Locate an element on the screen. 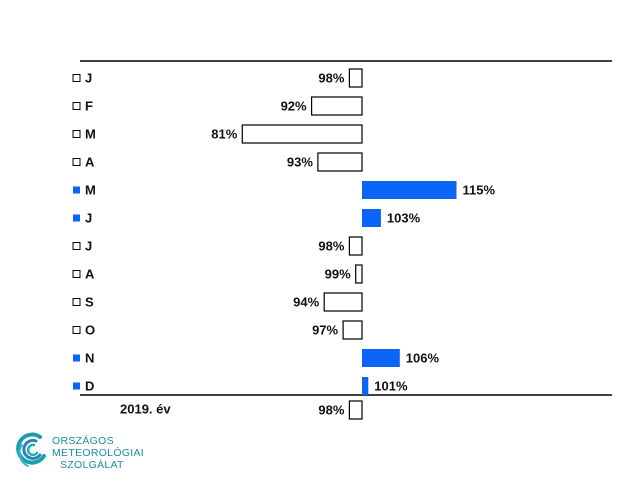  value-label: 93% is located at coordinates (300, 161).